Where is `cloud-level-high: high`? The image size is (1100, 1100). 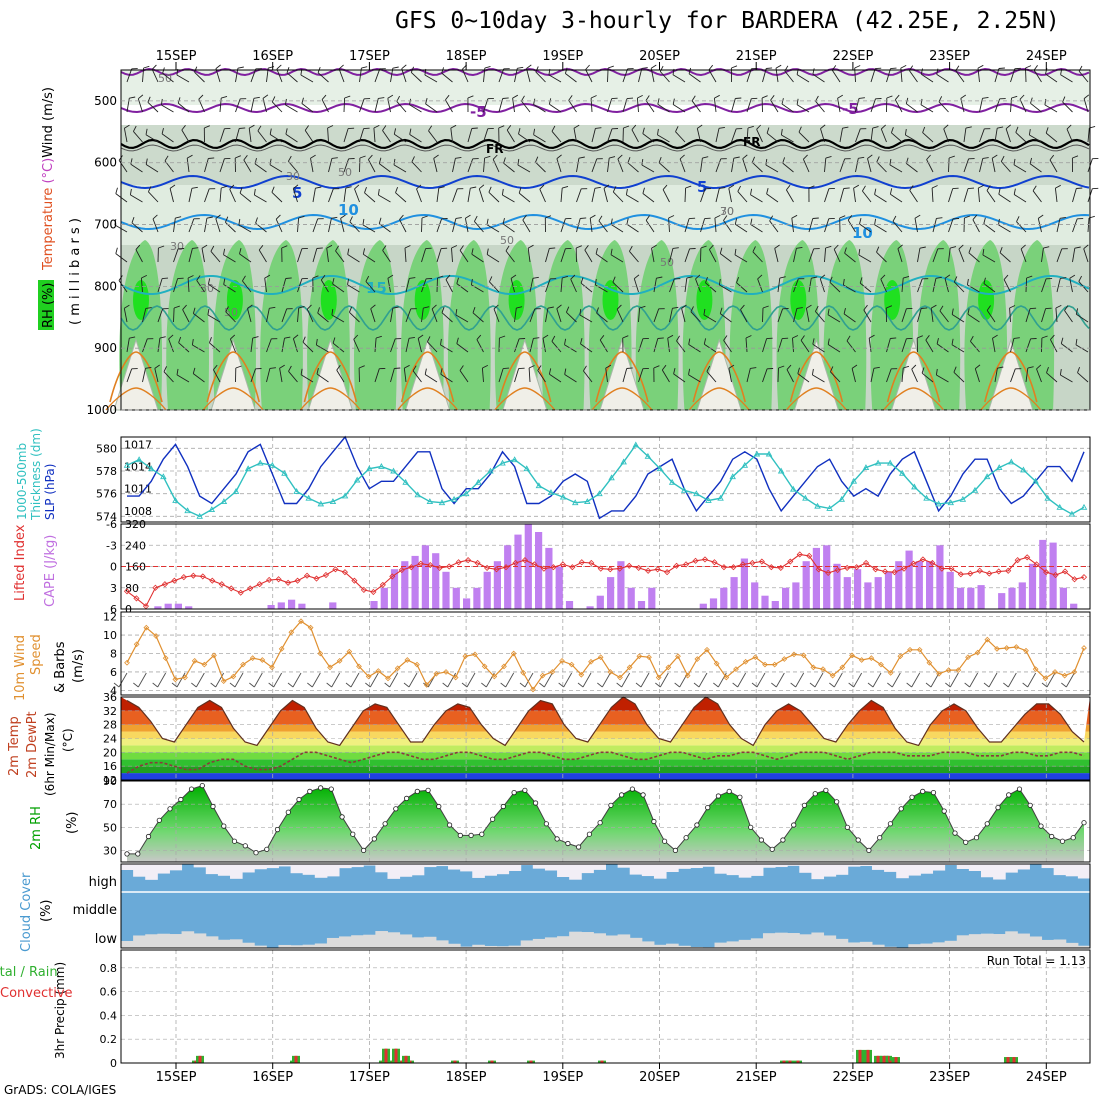 cloud-level-high: high is located at coordinates (103, 882).